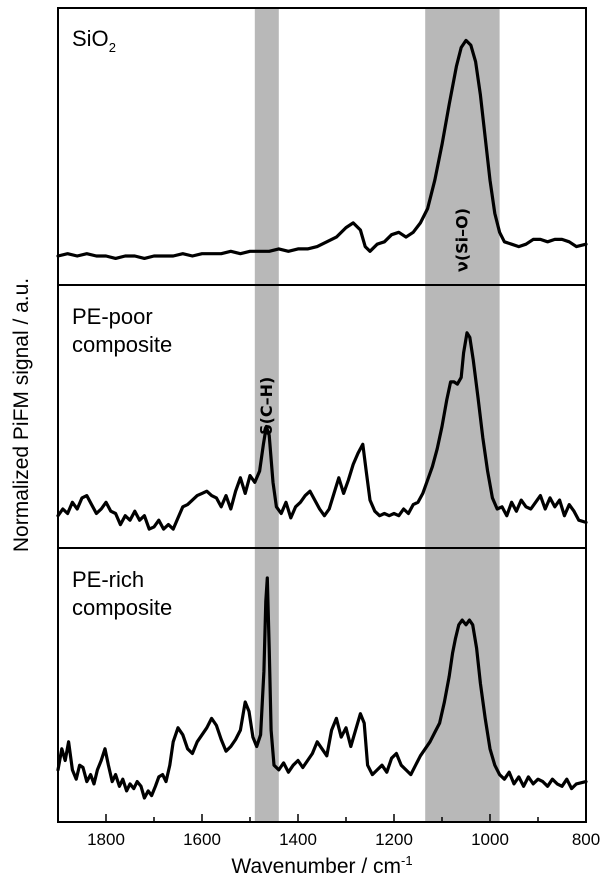 This screenshot has width=607, height=885. I want to click on panel-label-1: SiO2, so click(94, 40).